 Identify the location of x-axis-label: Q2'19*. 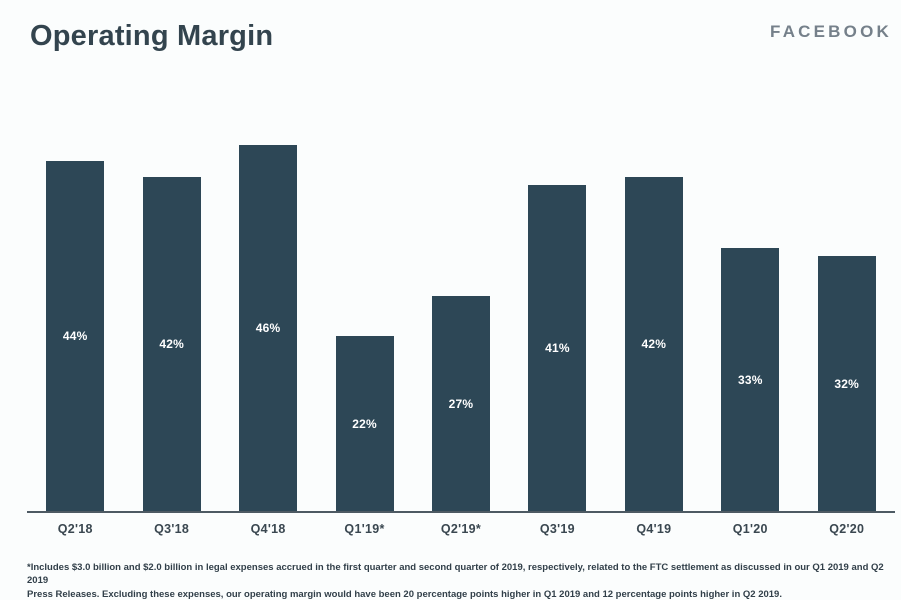
(461, 529).